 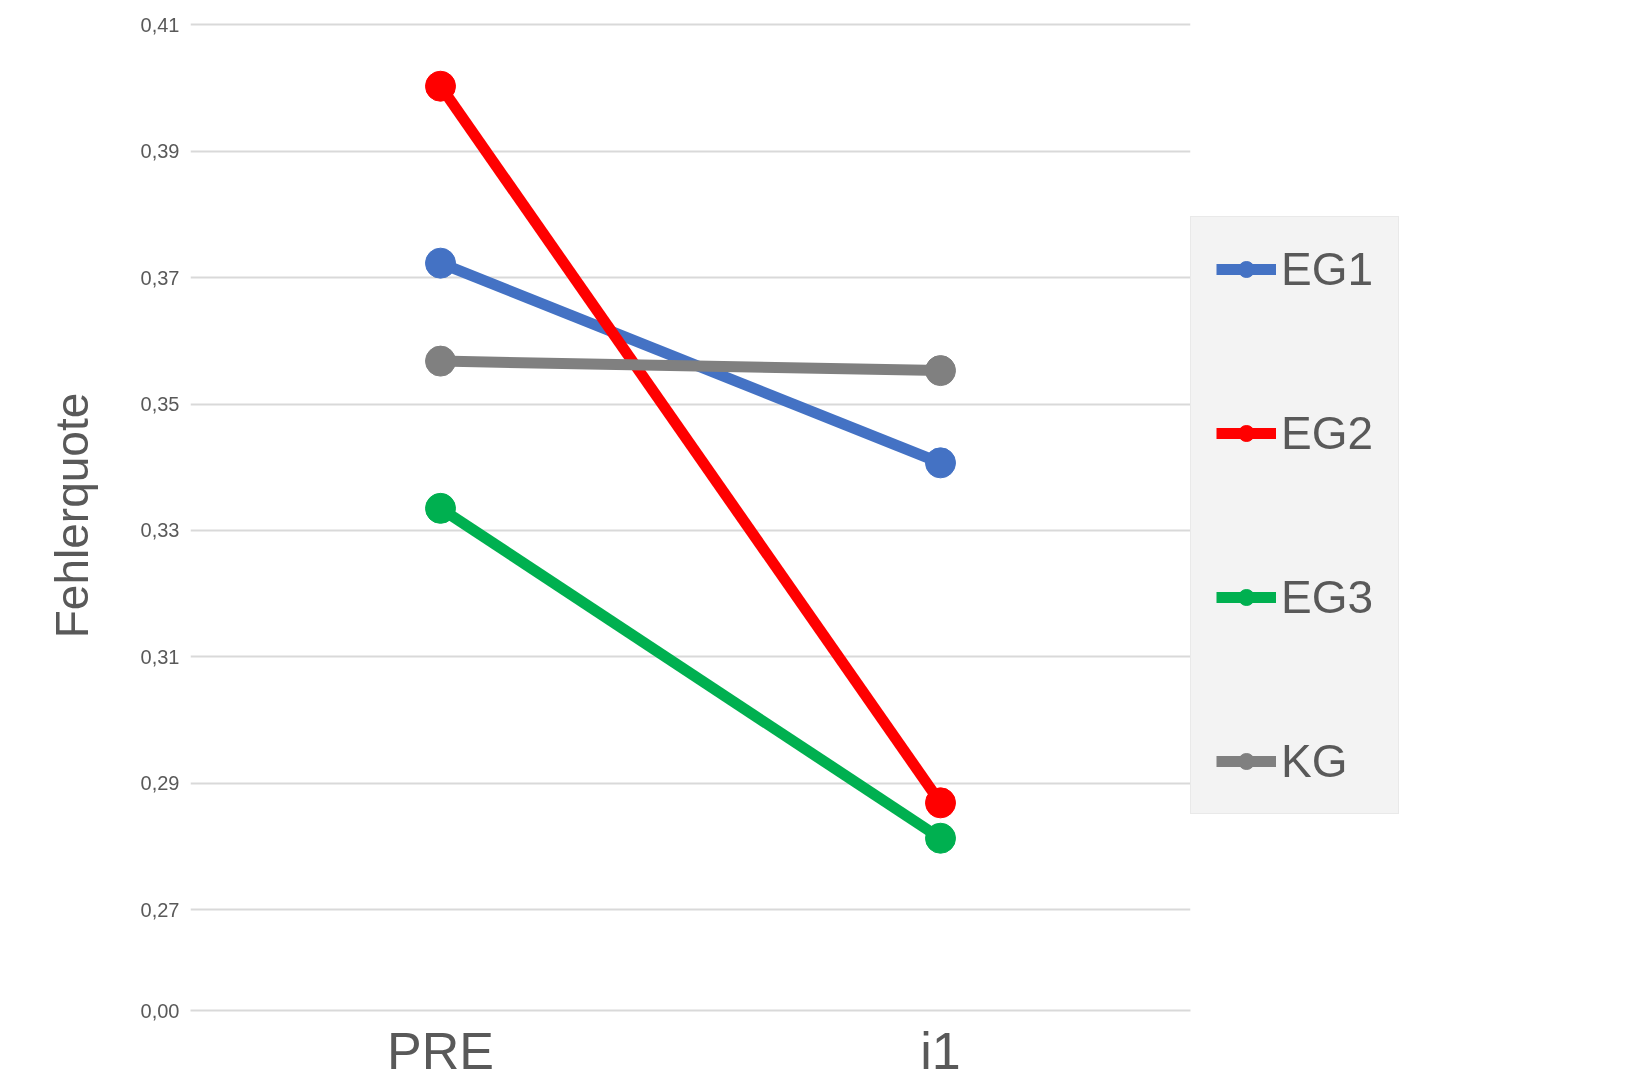 I want to click on legend-label: EG1, so click(x=1327, y=269).